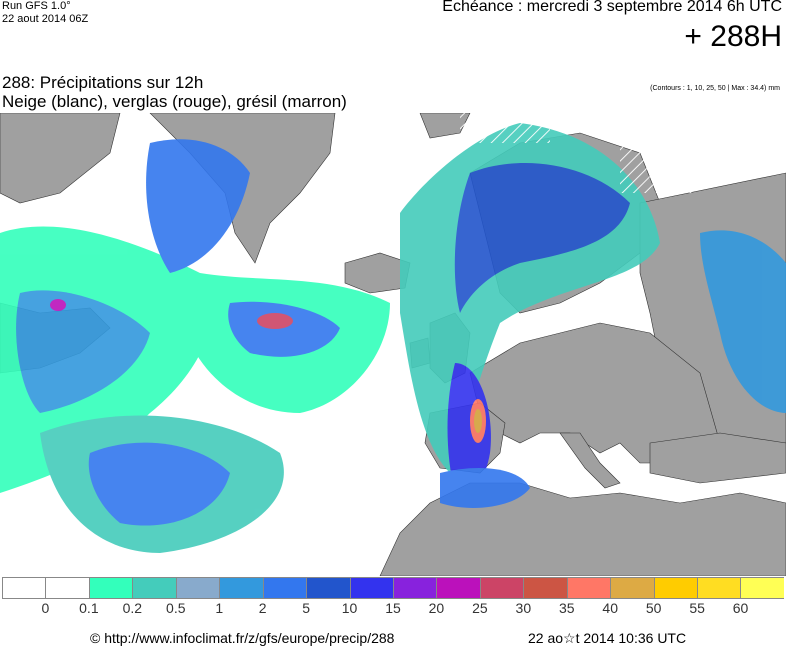 The width and height of the screenshot is (786, 648). I want to click on legend-label: 1, so click(219, 608).